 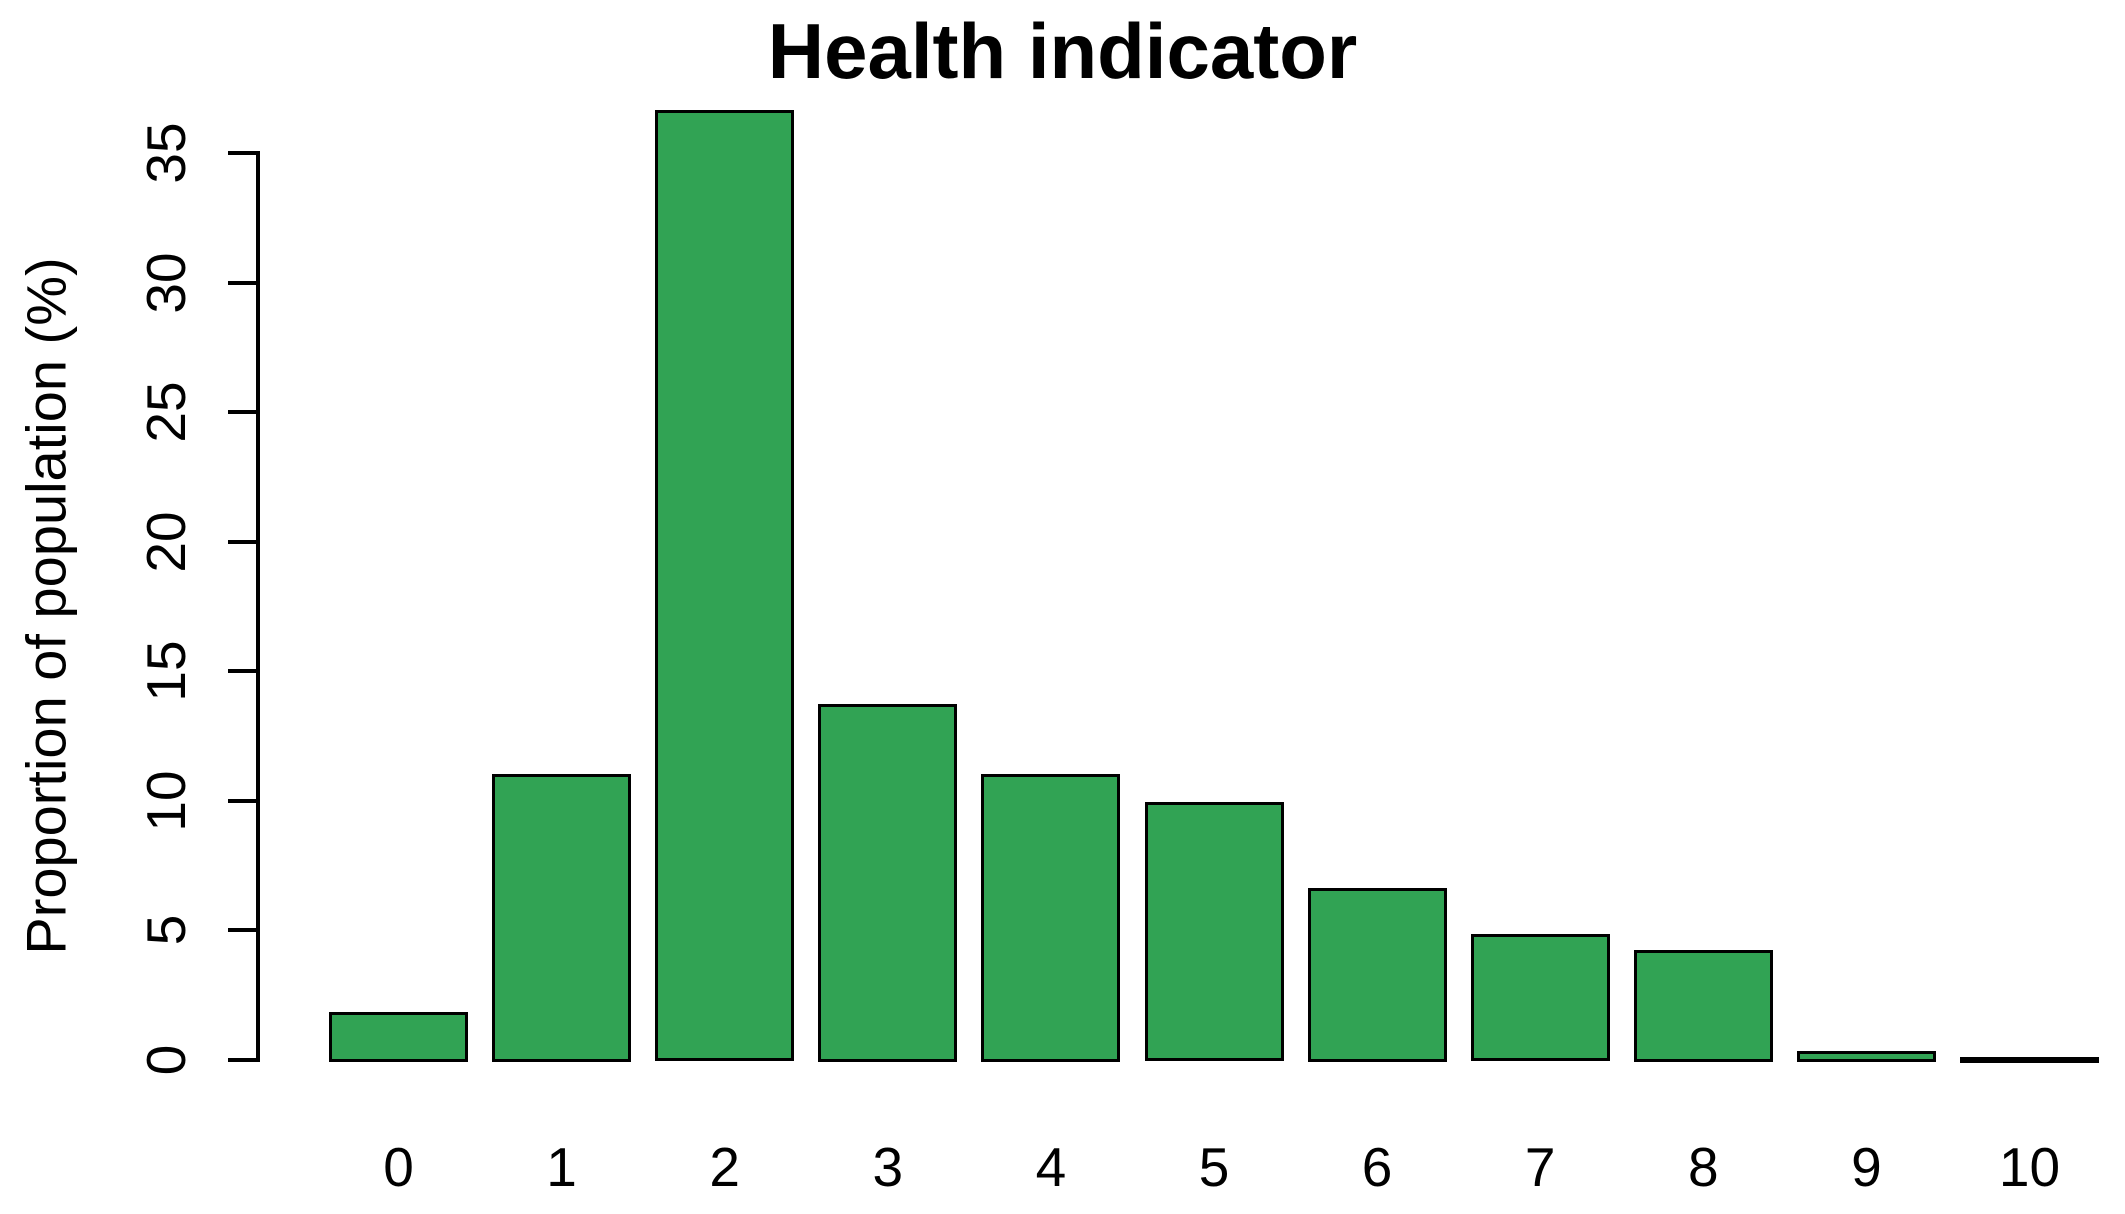 What do you see at coordinates (1051, 1167) in the screenshot?
I see `x-tick-label: 4` at bounding box center [1051, 1167].